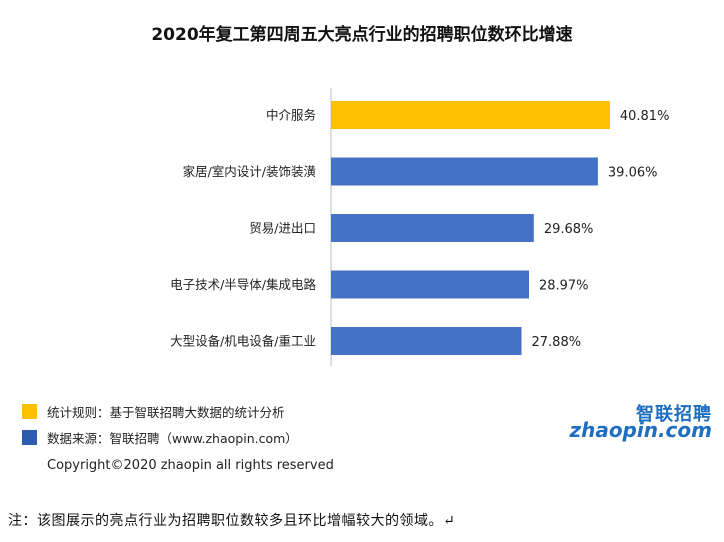  I want to click on data-source-swatch, so click(29, 437).